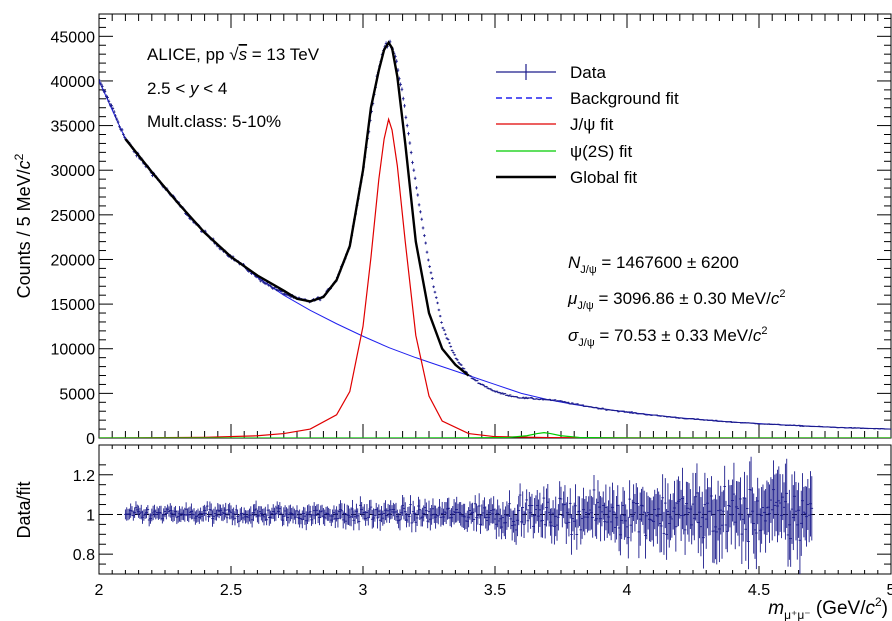  I want to click on main-y-axis-label-c: c, so click(24, 164).